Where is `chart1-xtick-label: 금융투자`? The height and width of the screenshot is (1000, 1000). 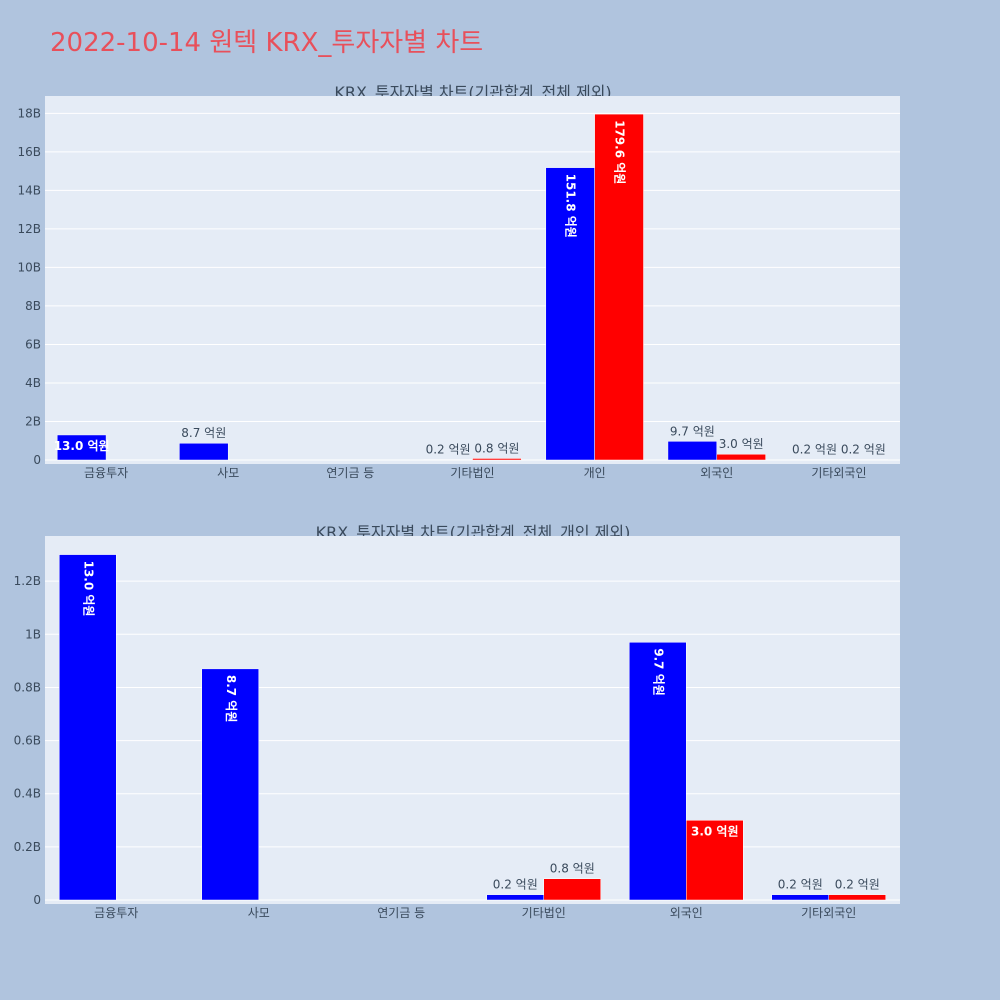
chart1-xtick-label: 금융투자 is located at coordinates (106, 473).